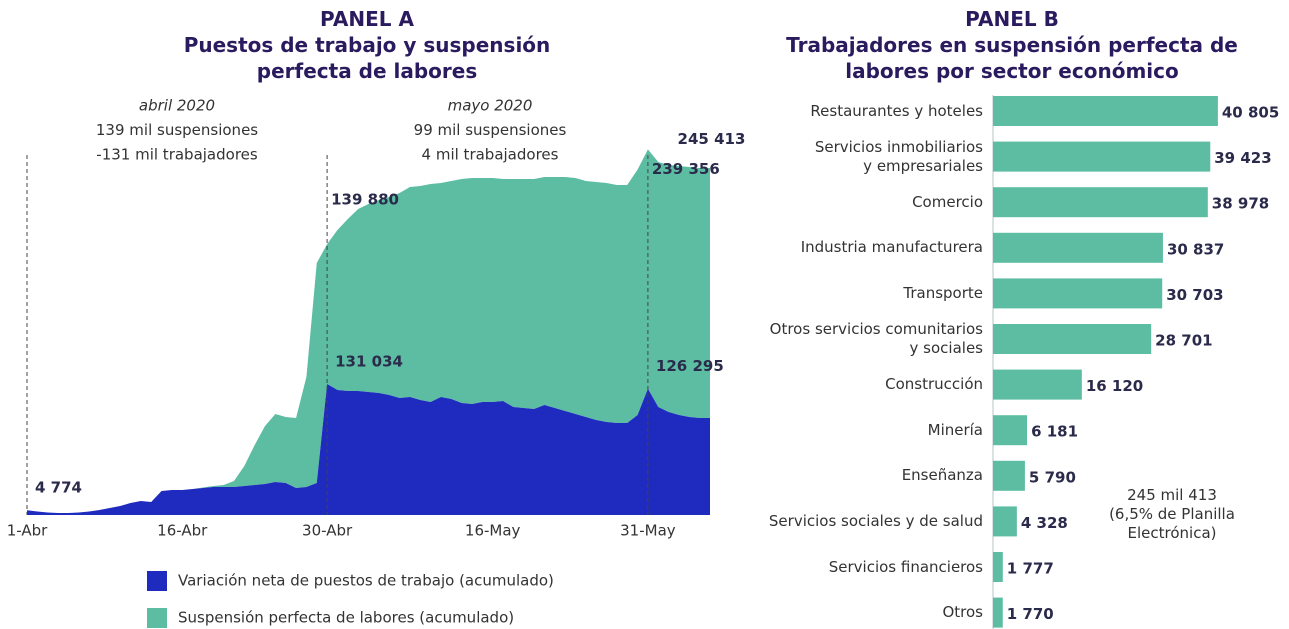 The height and width of the screenshot is (629, 1289). What do you see at coordinates (490, 106) in the screenshot?
I see `annotation: mayo 2020` at bounding box center [490, 106].